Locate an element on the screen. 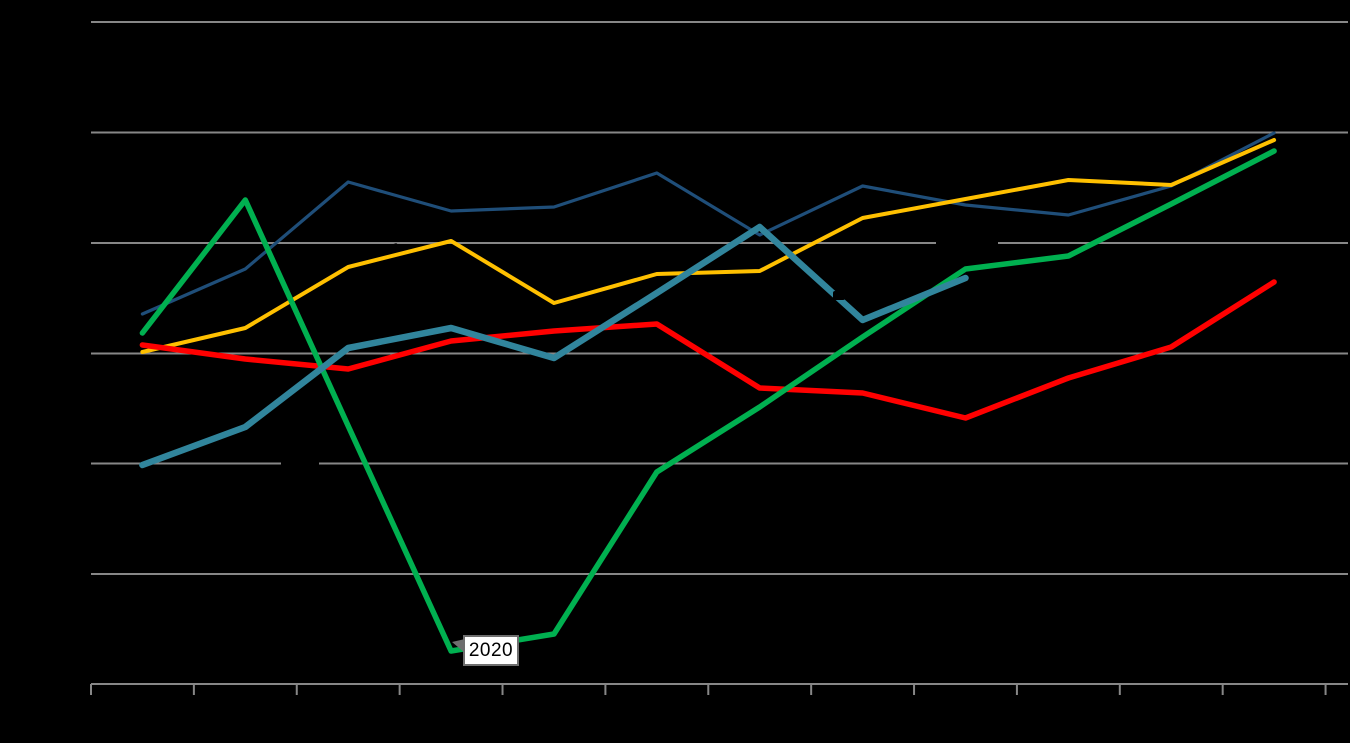 This screenshot has width=1350, height=743. callout-2020: 2020 is located at coordinates (485, 650).